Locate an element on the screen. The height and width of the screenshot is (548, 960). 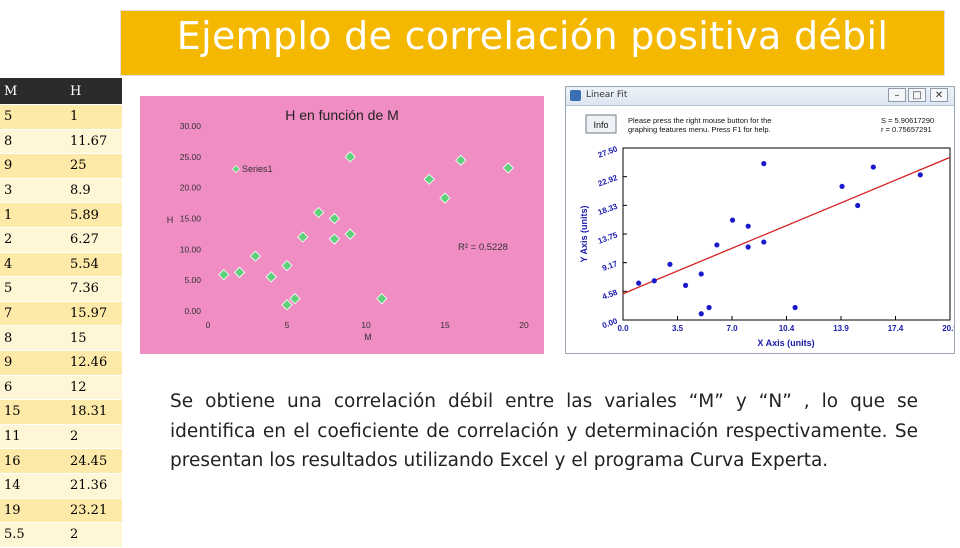
excel-x-tick-label: 5 is located at coordinates (287, 325).